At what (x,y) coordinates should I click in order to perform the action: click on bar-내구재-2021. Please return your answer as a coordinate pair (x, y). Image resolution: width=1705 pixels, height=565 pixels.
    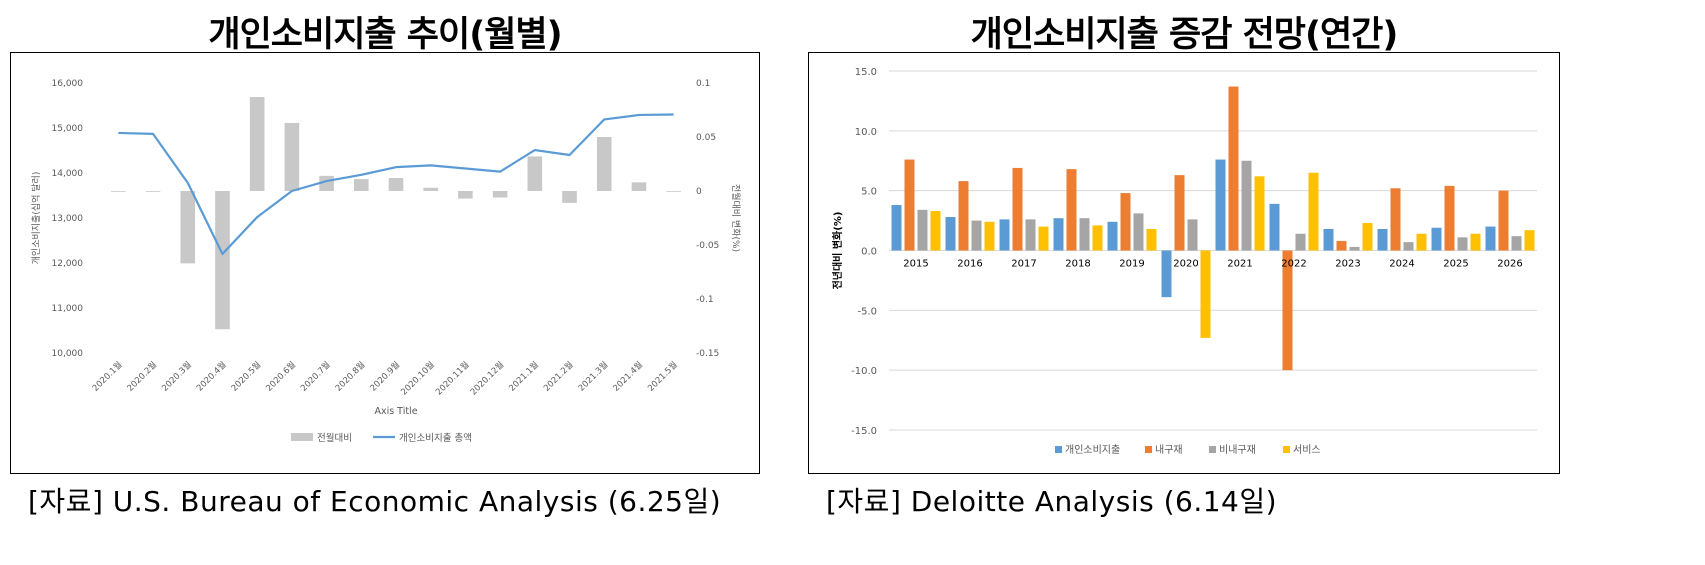
    Looking at the image, I should click on (1233, 168).